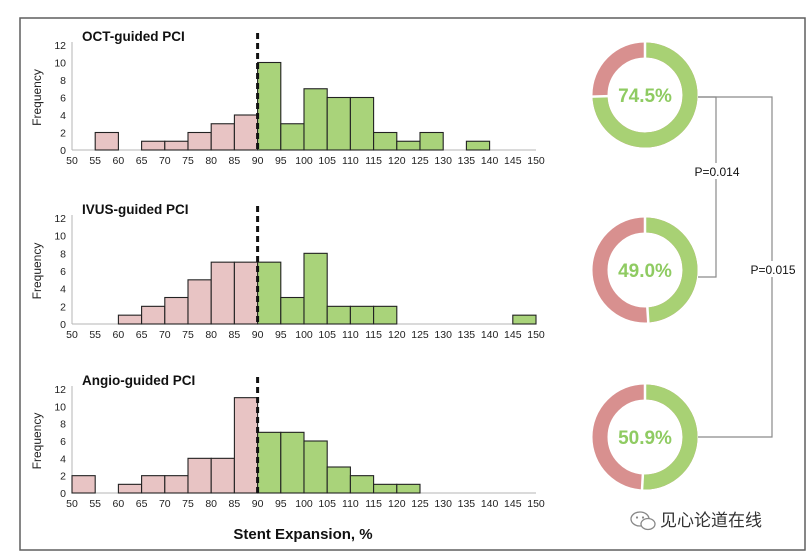  I want to click on y-tick-label: 10, so click(60, 237).